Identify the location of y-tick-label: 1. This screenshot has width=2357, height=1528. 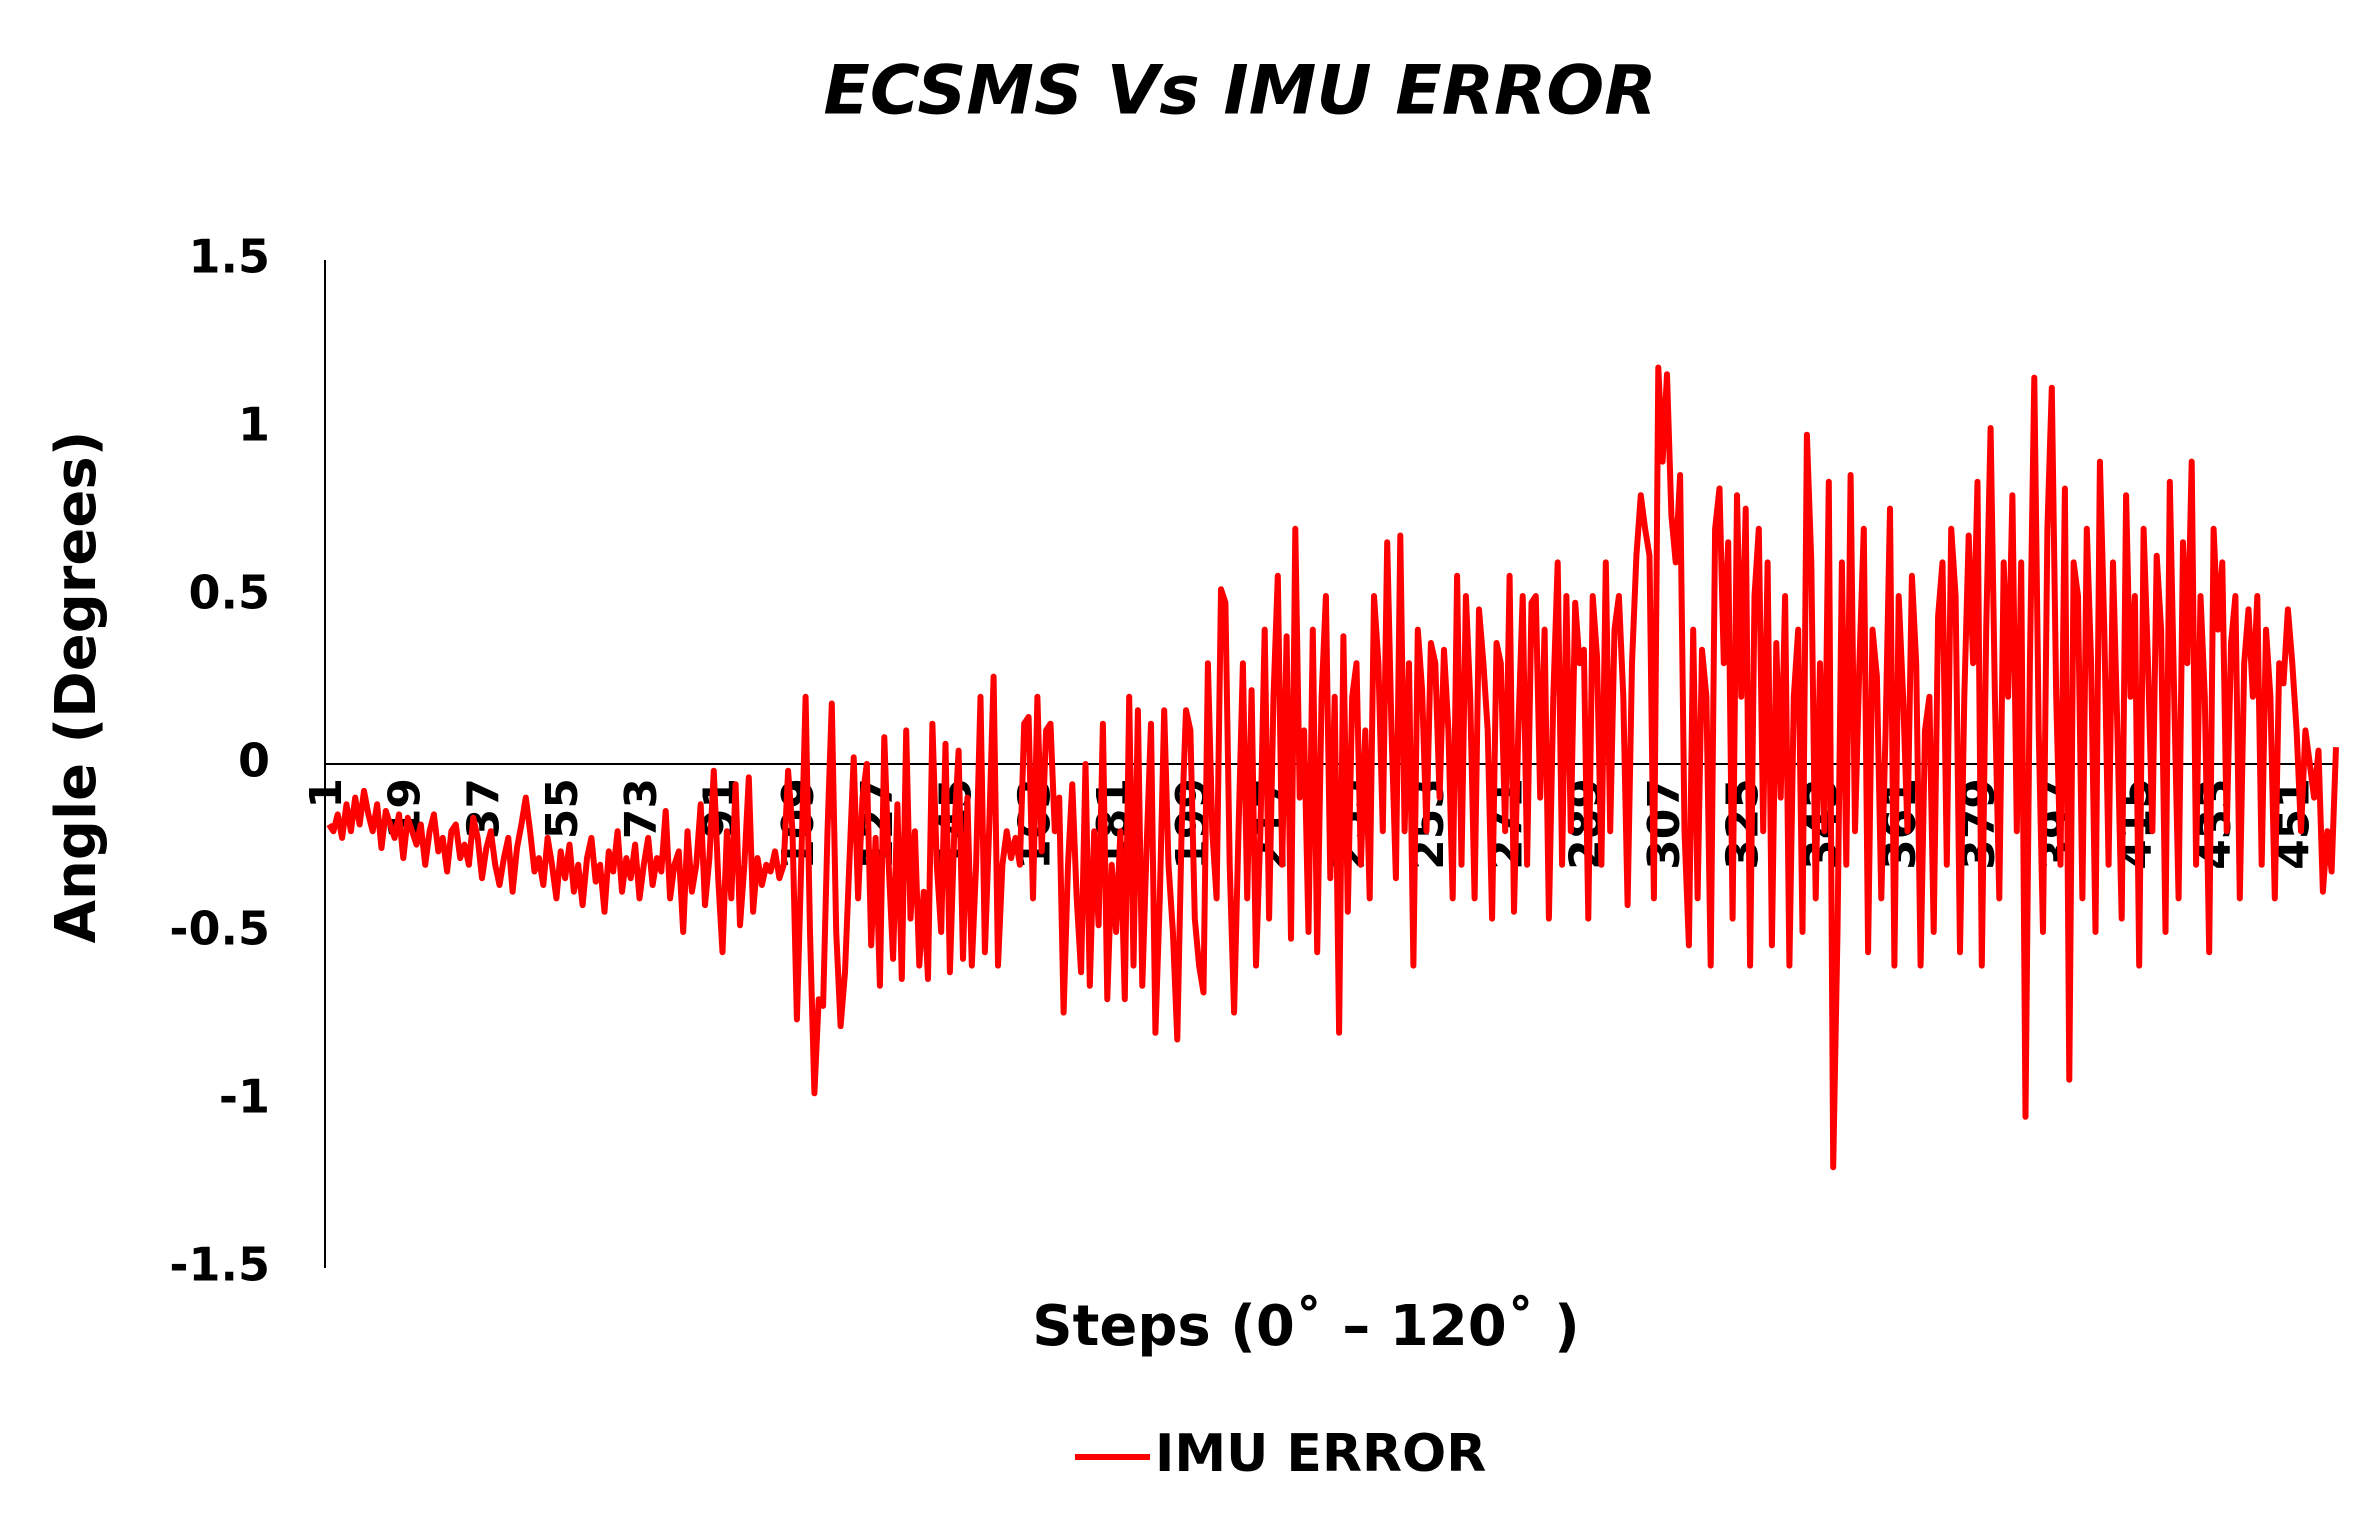
(254, 425).